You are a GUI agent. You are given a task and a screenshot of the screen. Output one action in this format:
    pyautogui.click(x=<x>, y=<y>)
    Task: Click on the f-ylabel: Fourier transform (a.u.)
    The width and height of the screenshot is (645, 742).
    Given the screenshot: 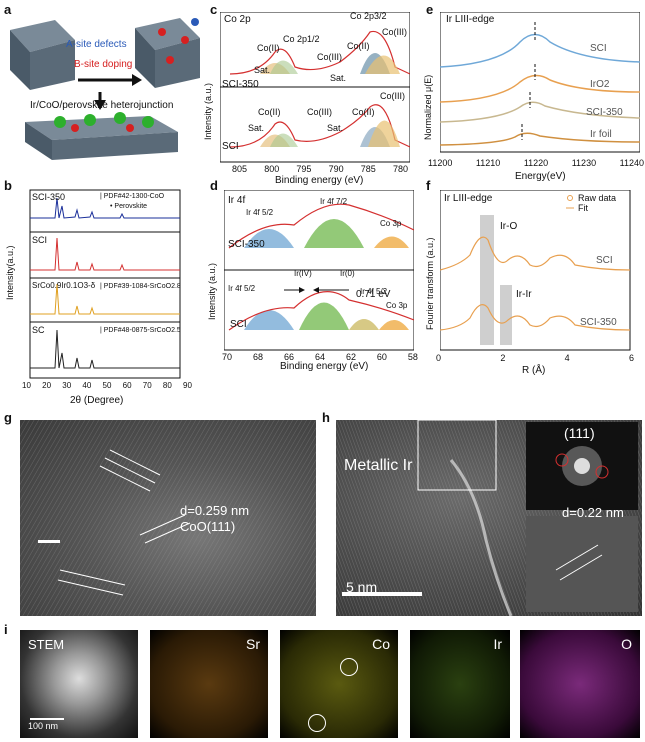 What is the action you would take?
    pyautogui.click(x=430, y=283)
    